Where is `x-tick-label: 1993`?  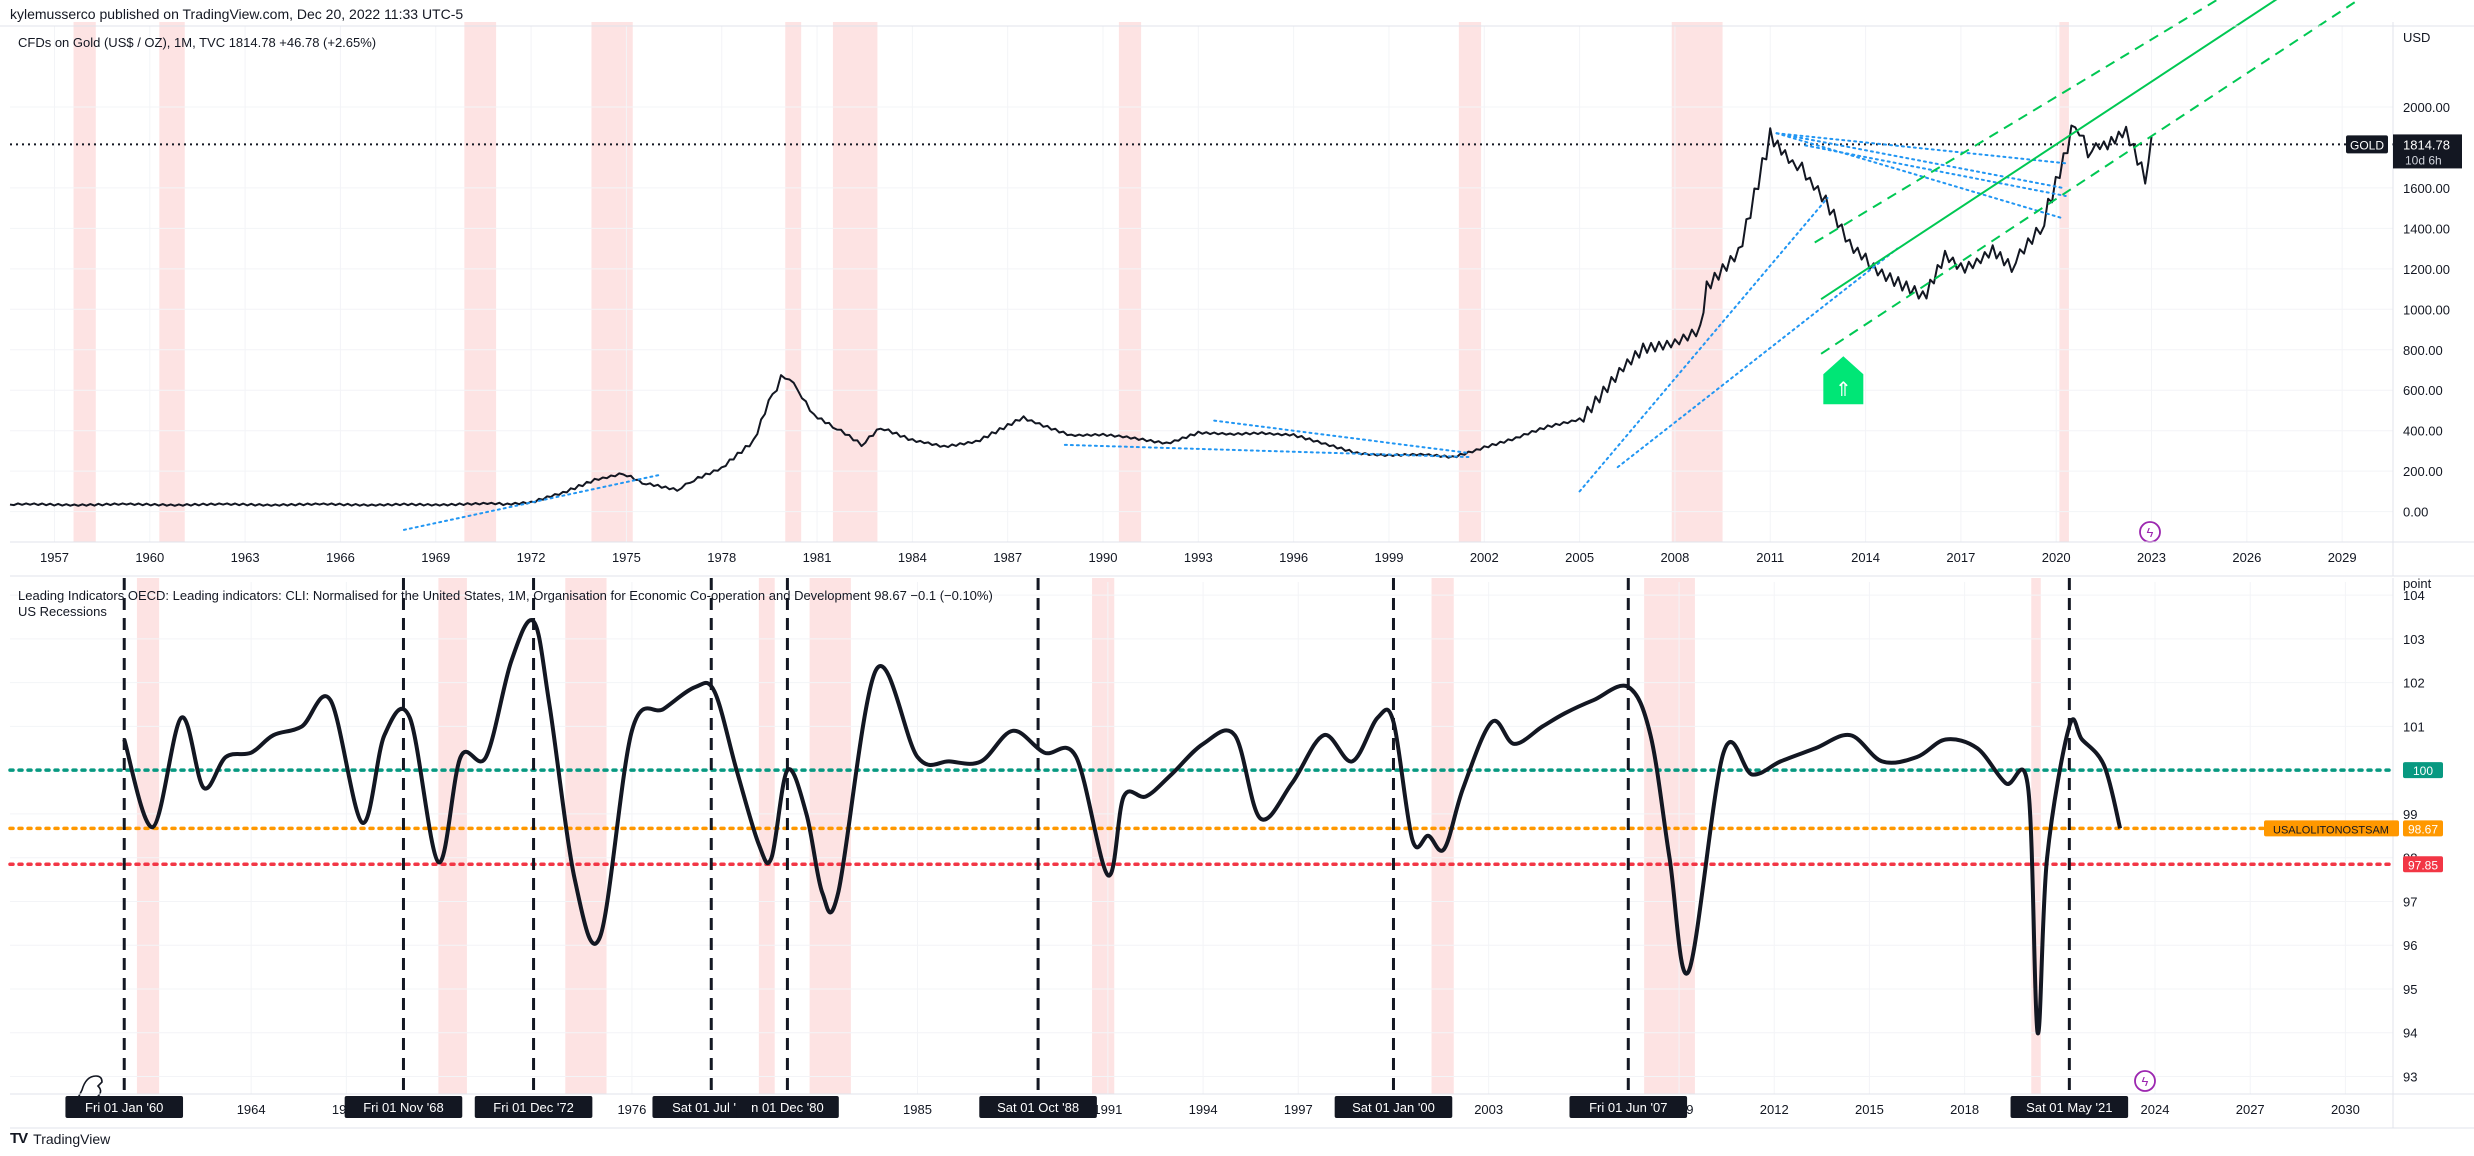 x-tick-label: 1993 is located at coordinates (1198, 557).